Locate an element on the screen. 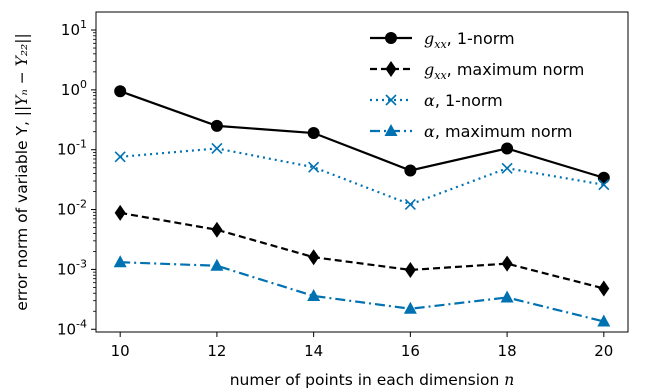 The width and height of the screenshot is (654, 392). legend-entry: gxx, 1-norm is located at coordinates (442, 40).